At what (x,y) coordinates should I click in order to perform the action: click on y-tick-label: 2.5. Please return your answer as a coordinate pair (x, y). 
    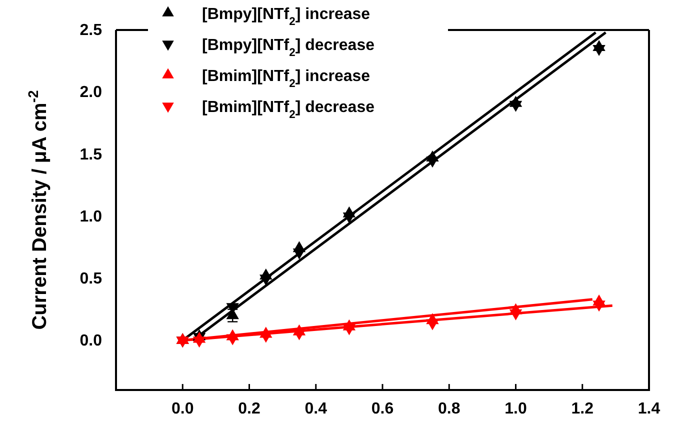
    Looking at the image, I should click on (91, 31).